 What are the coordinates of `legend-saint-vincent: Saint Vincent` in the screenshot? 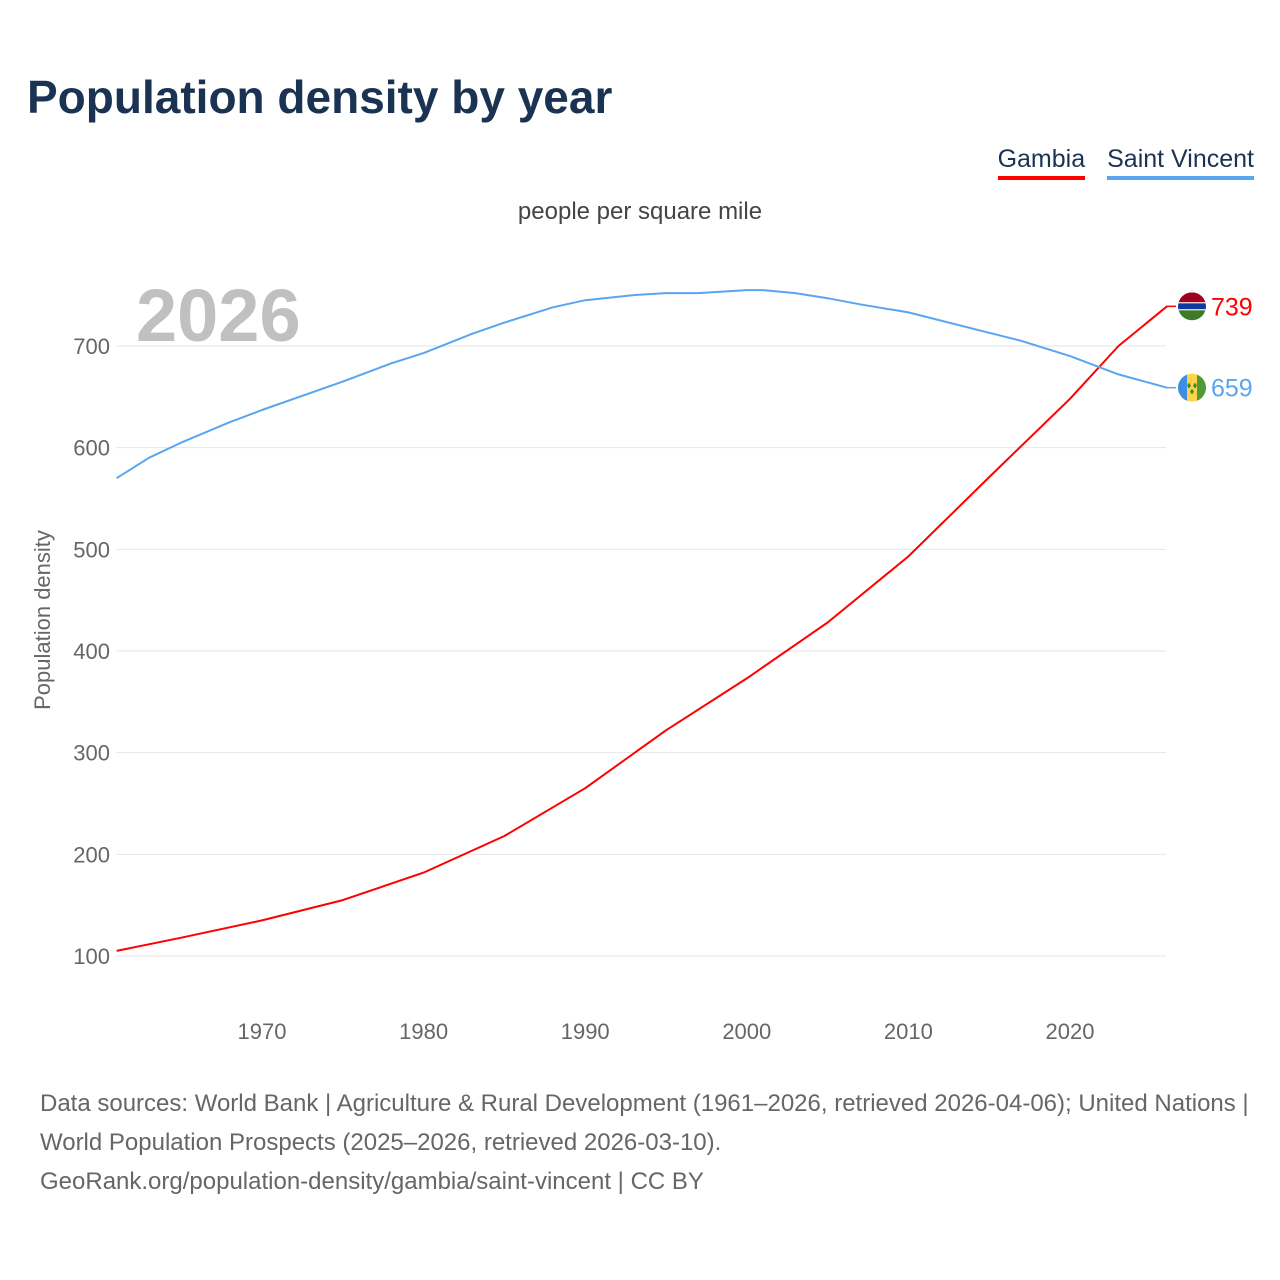 It's located at (1180, 162).